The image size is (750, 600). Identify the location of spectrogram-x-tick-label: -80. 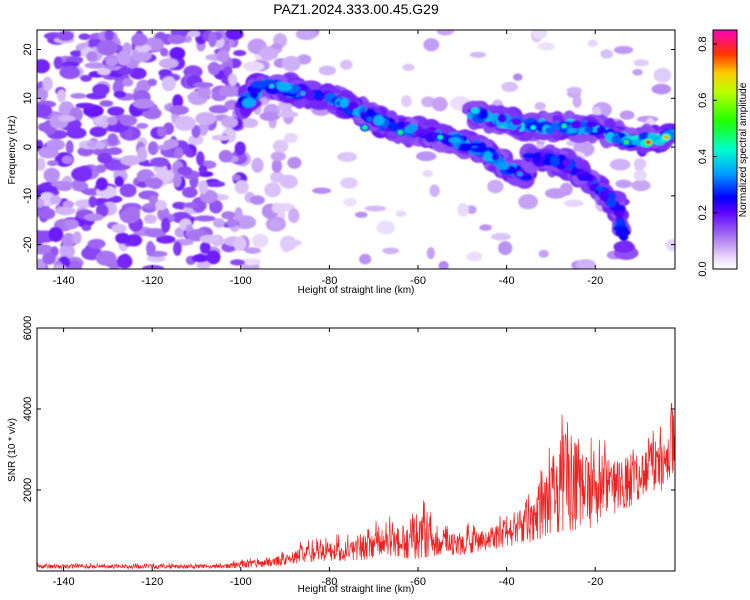
(329, 281).